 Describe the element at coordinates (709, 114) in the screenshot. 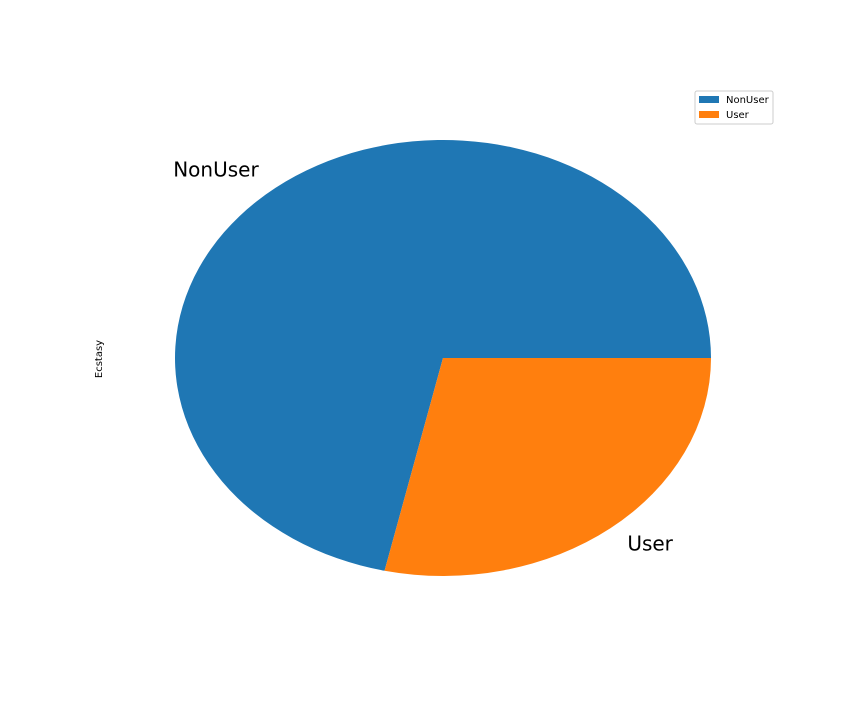

I see `legend-swatch-user` at that location.